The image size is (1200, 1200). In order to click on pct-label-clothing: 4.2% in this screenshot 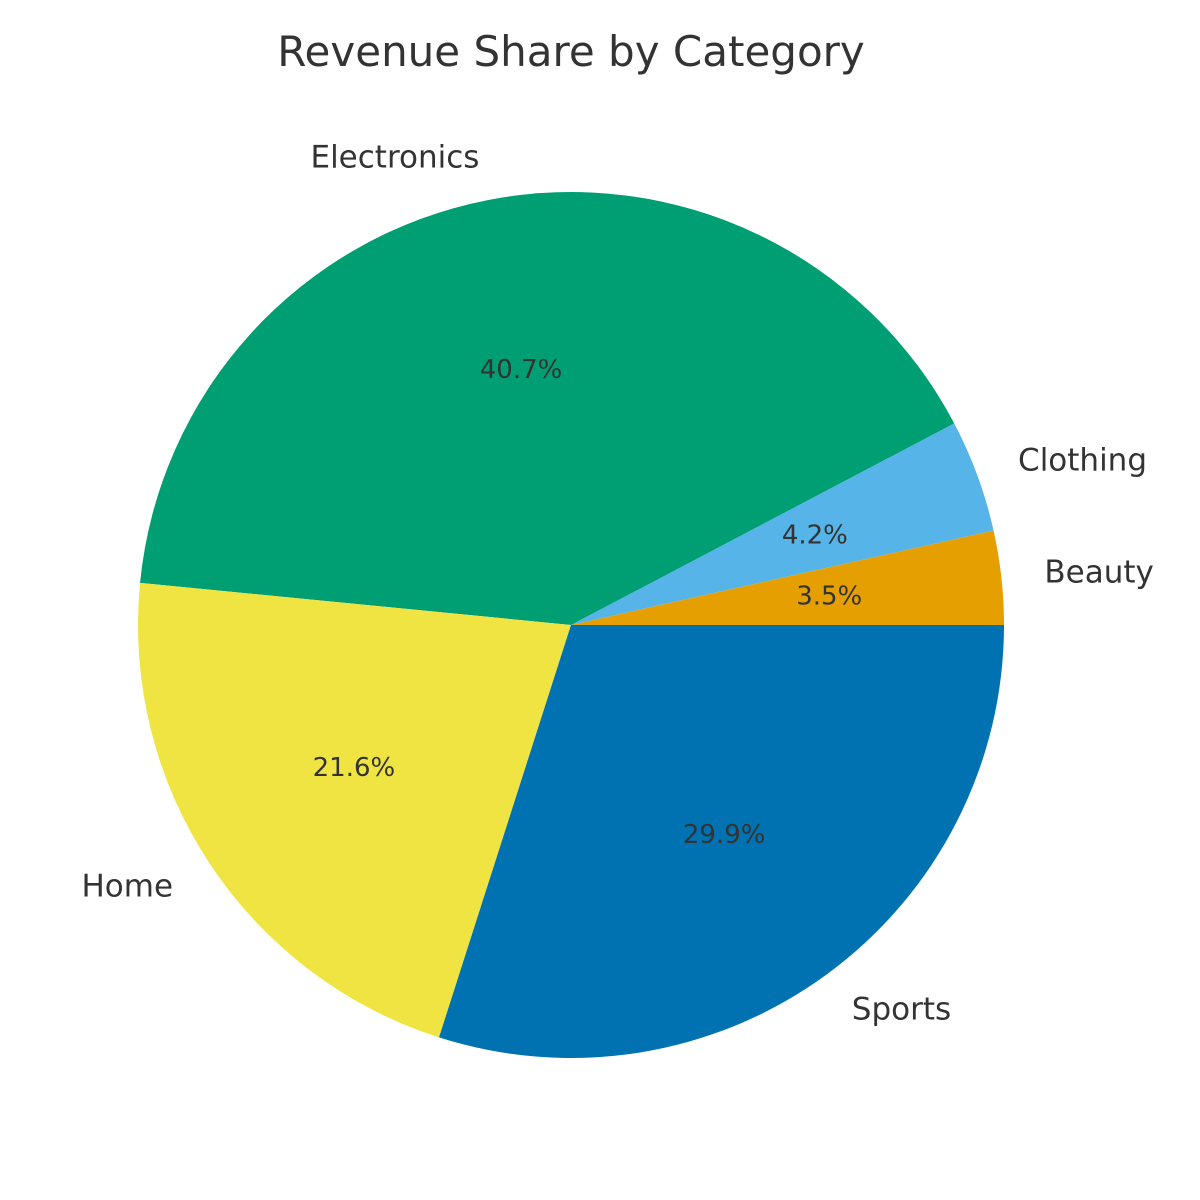, I will do `click(815, 535)`.